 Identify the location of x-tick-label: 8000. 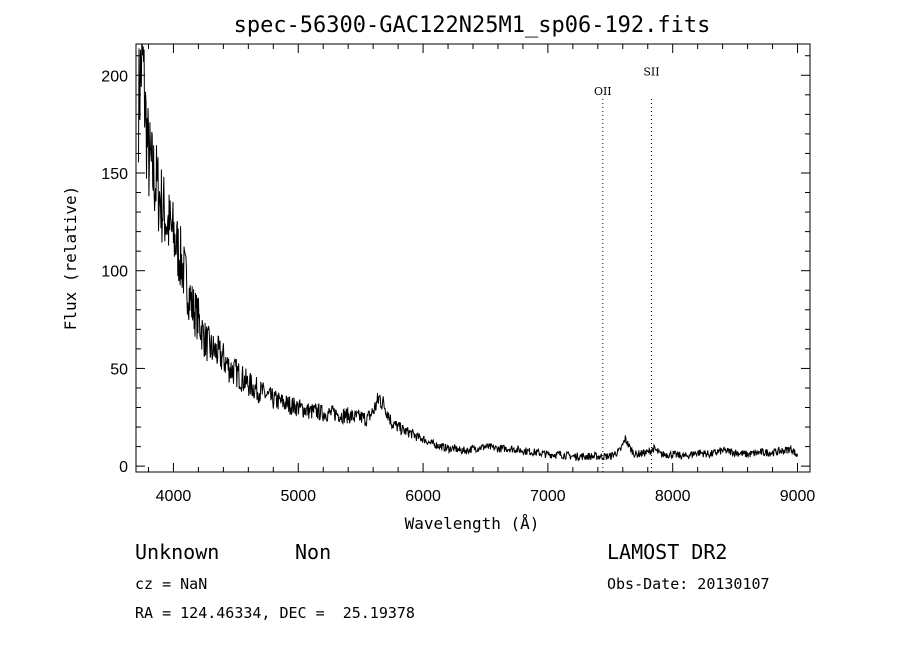
(673, 496).